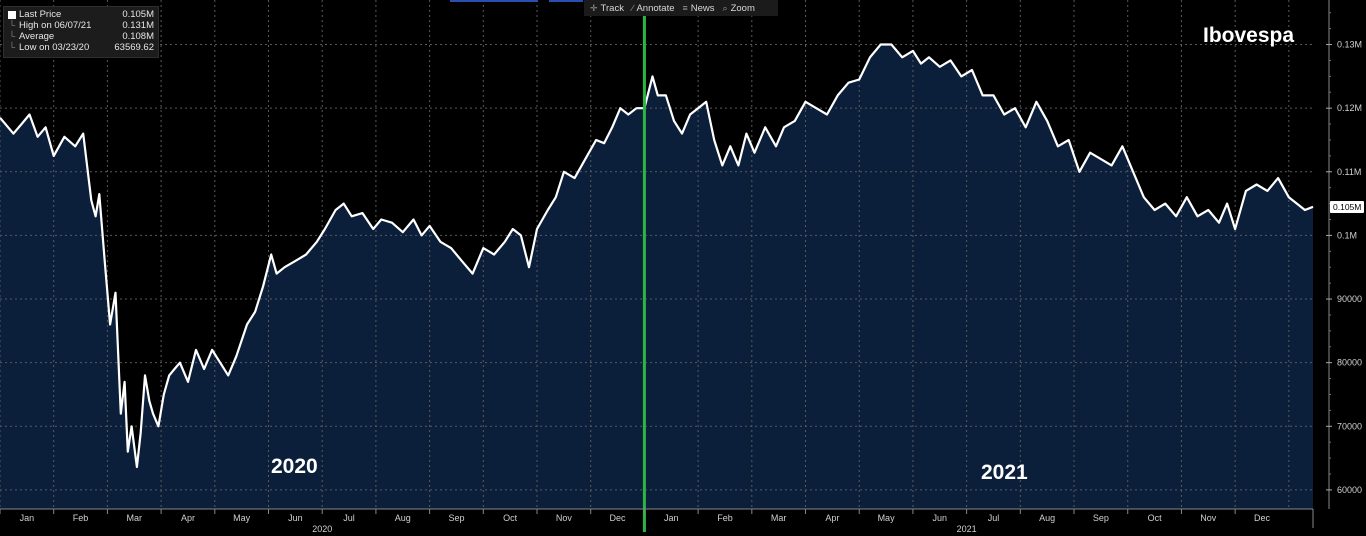 Image resolution: width=1366 pixels, height=536 pixels. What do you see at coordinates (138, 25) in the screenshot?
I see `legend-value: 0.131M` at bounding box center [138, 25].